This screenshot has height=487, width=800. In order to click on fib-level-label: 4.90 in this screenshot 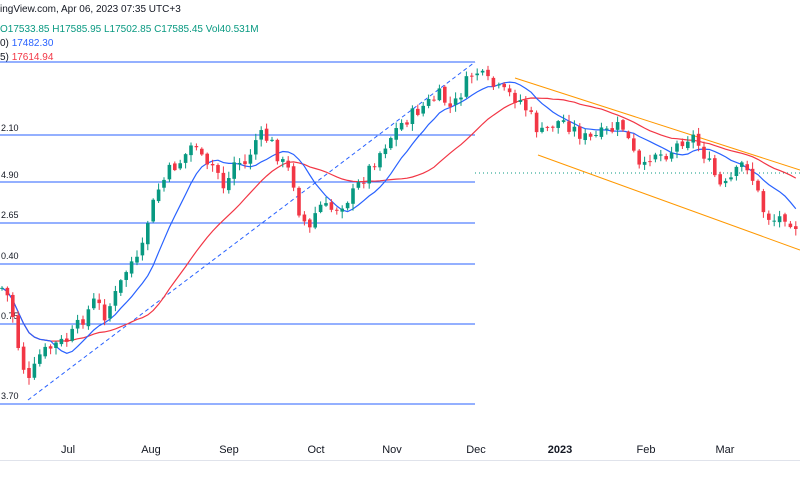, I will do `click(10, 175)`.